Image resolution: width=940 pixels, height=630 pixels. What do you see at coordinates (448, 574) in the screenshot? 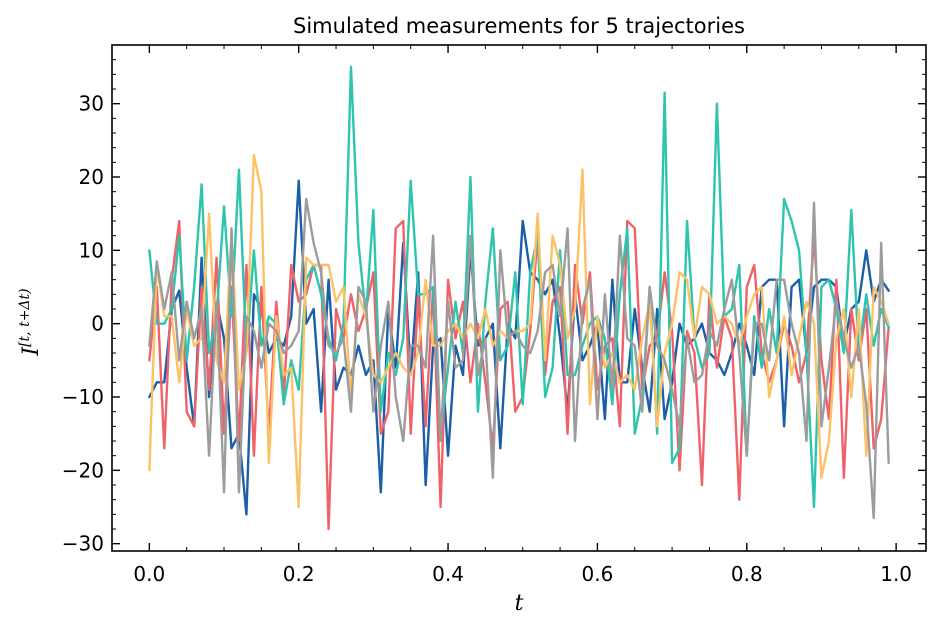
I see `x-tick-label: 0.4` at bounding box center [448, 574].